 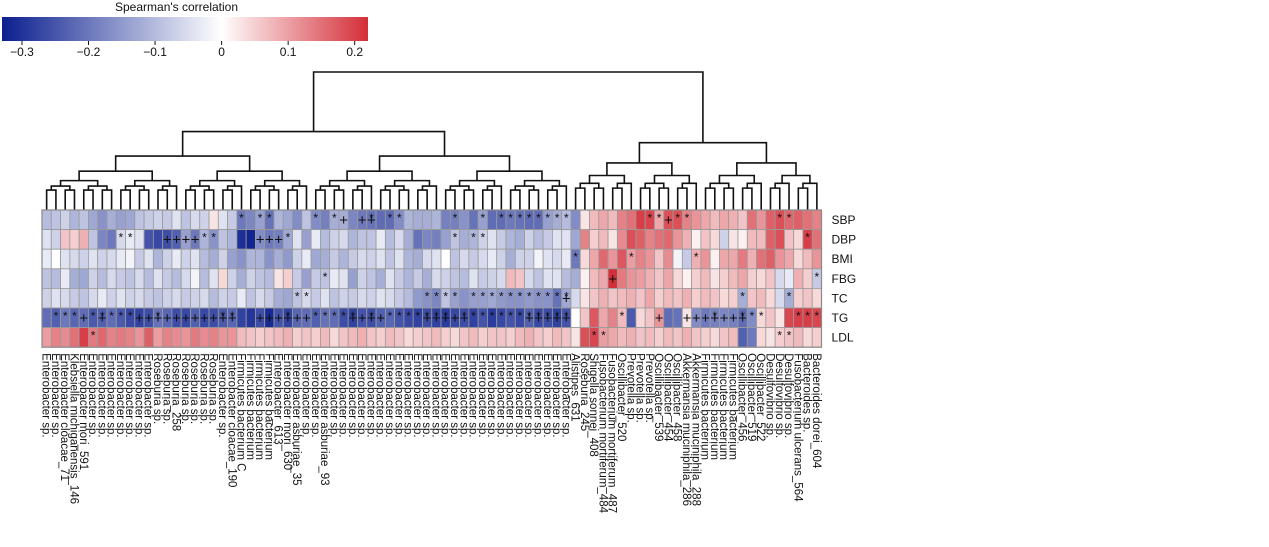 I want to click on column-label: Roseburia sp., so click(x=203, y=388).